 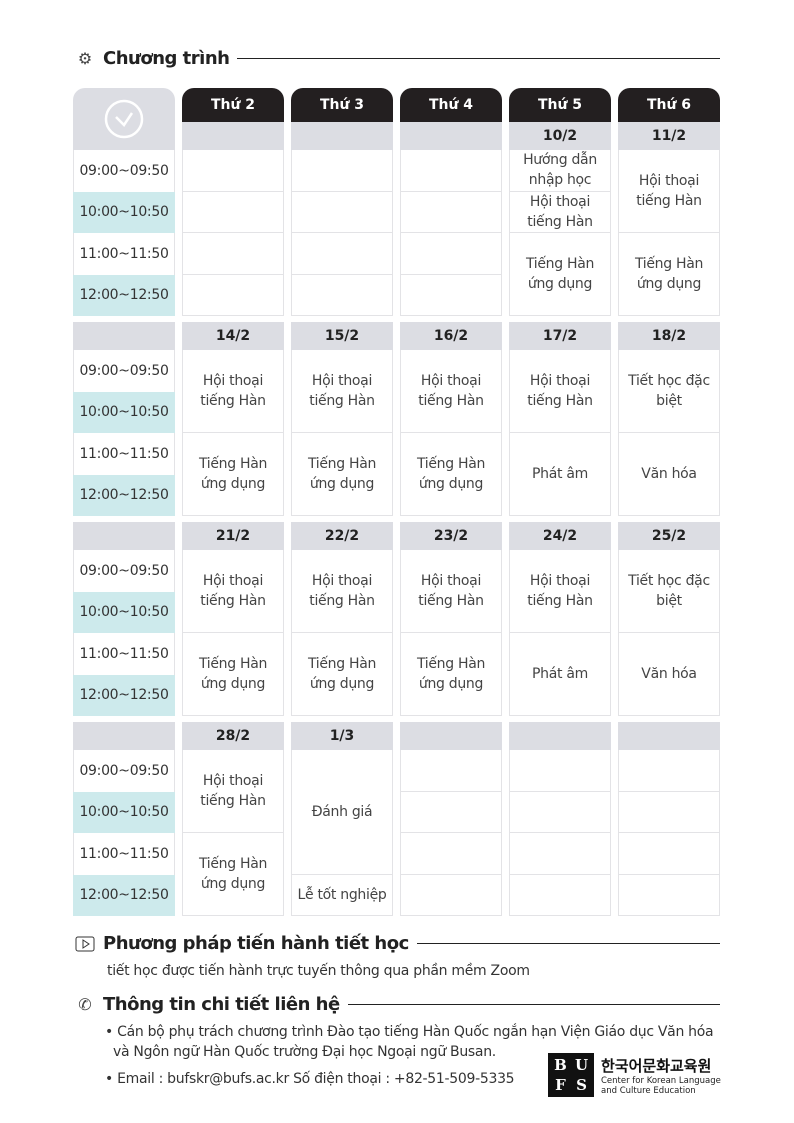 I want to click on time-header, so click(x=124, y=113).